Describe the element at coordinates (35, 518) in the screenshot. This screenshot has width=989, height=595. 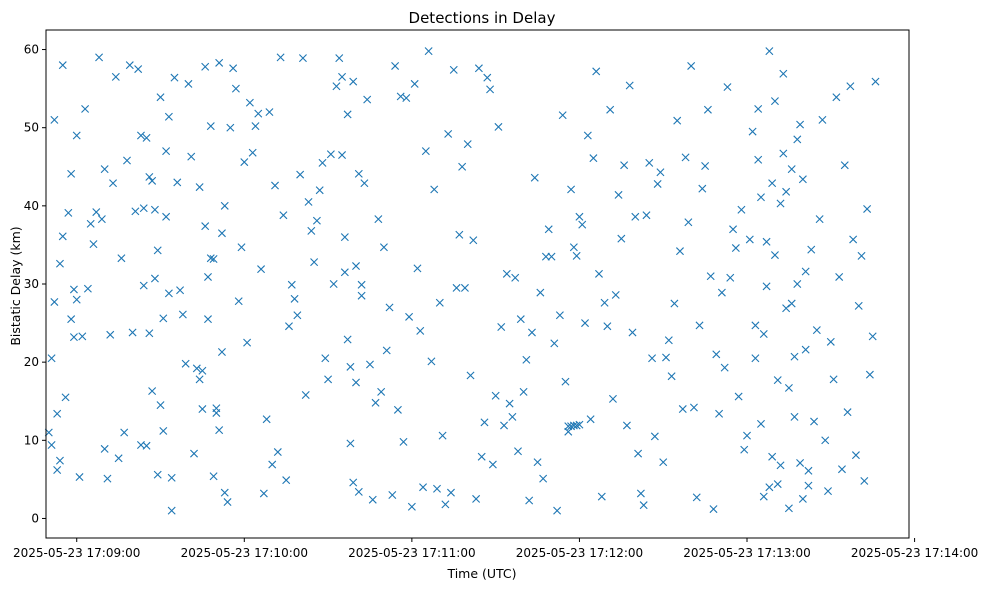
I see `y-tick-label: 0` at that location.